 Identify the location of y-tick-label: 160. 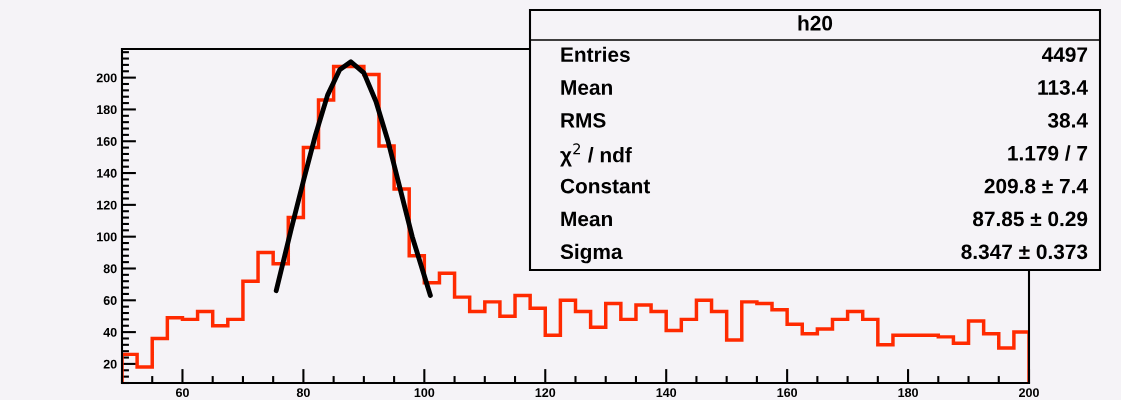
(107, 141).